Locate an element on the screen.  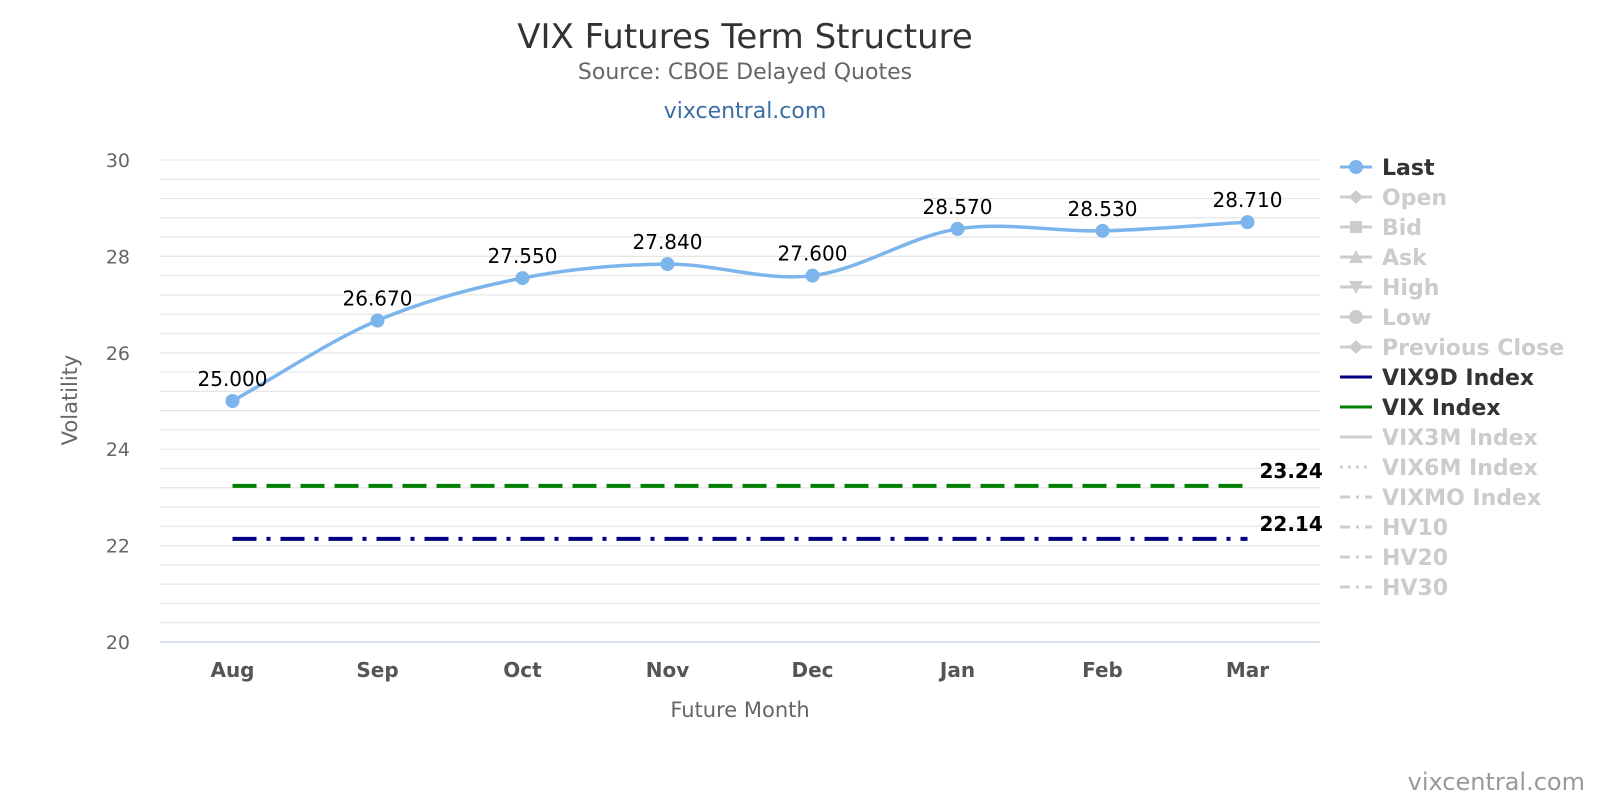
legend-label: VIX3M Index is located at coordinates (1460, 438).